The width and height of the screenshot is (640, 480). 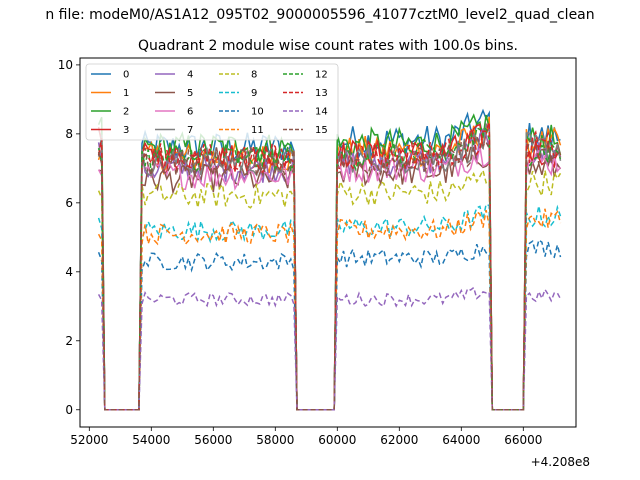 I want to click on x-tick-label: 62000, so click(x=399, y=440).